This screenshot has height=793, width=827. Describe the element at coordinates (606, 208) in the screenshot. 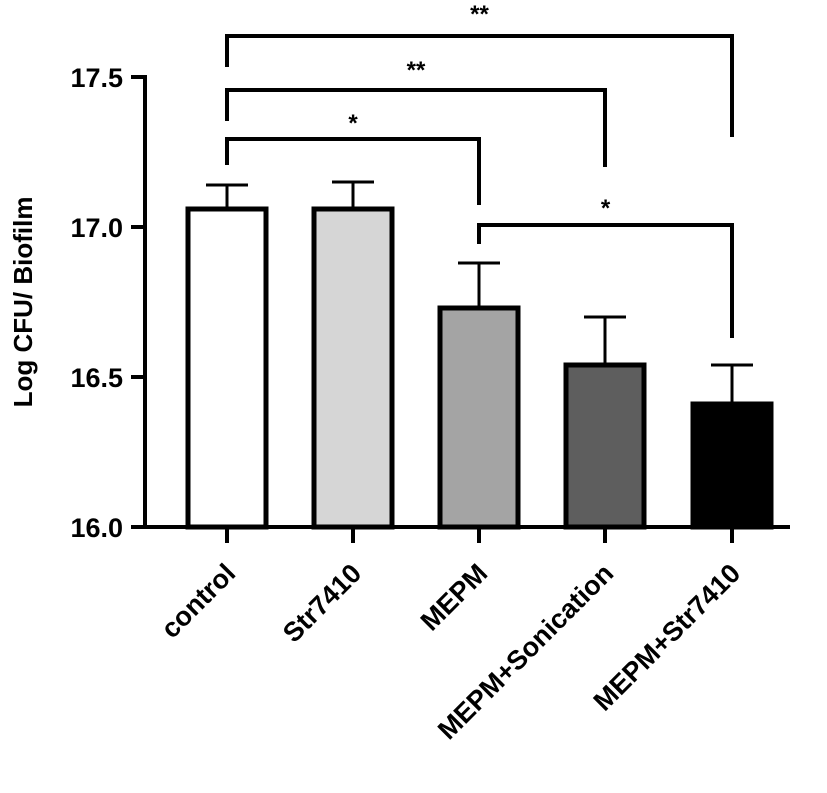

I see `significance-label-3: *` at that location.